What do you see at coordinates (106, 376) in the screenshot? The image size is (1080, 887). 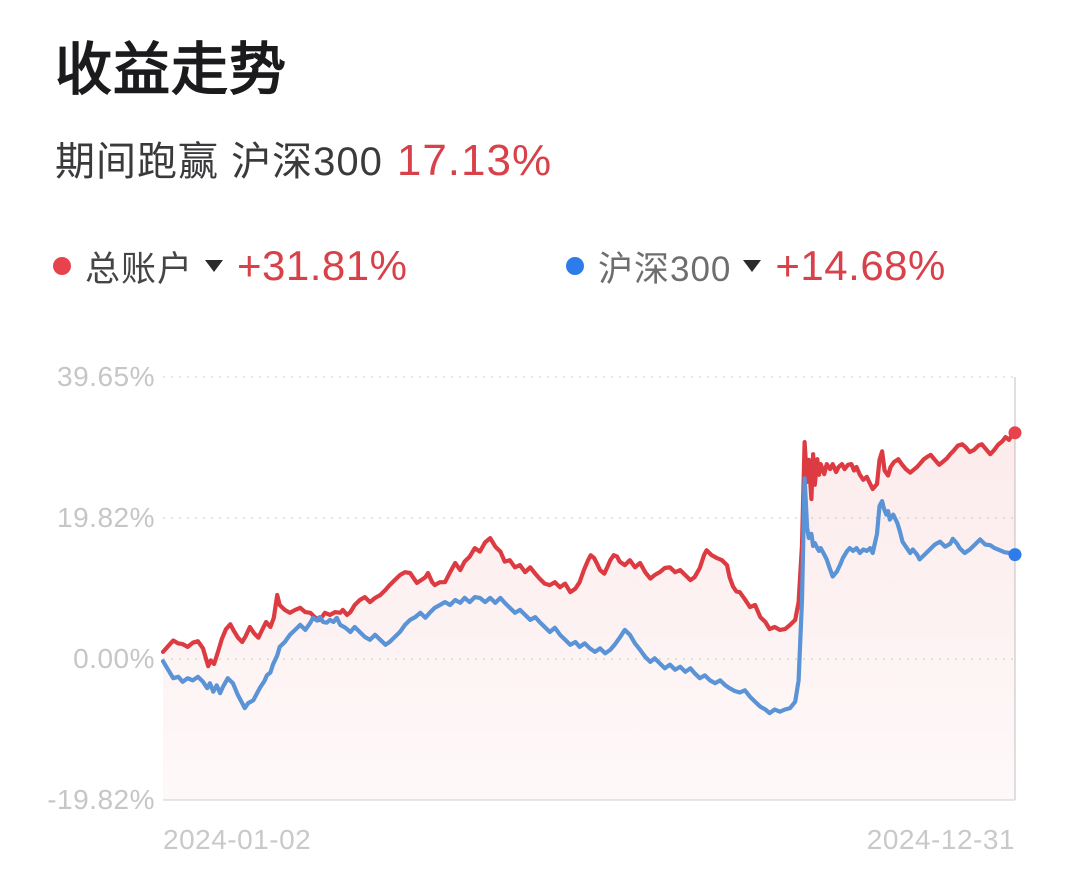 I see `y-axis-tick-label: 39.65%` at bounding box center [106, 376].